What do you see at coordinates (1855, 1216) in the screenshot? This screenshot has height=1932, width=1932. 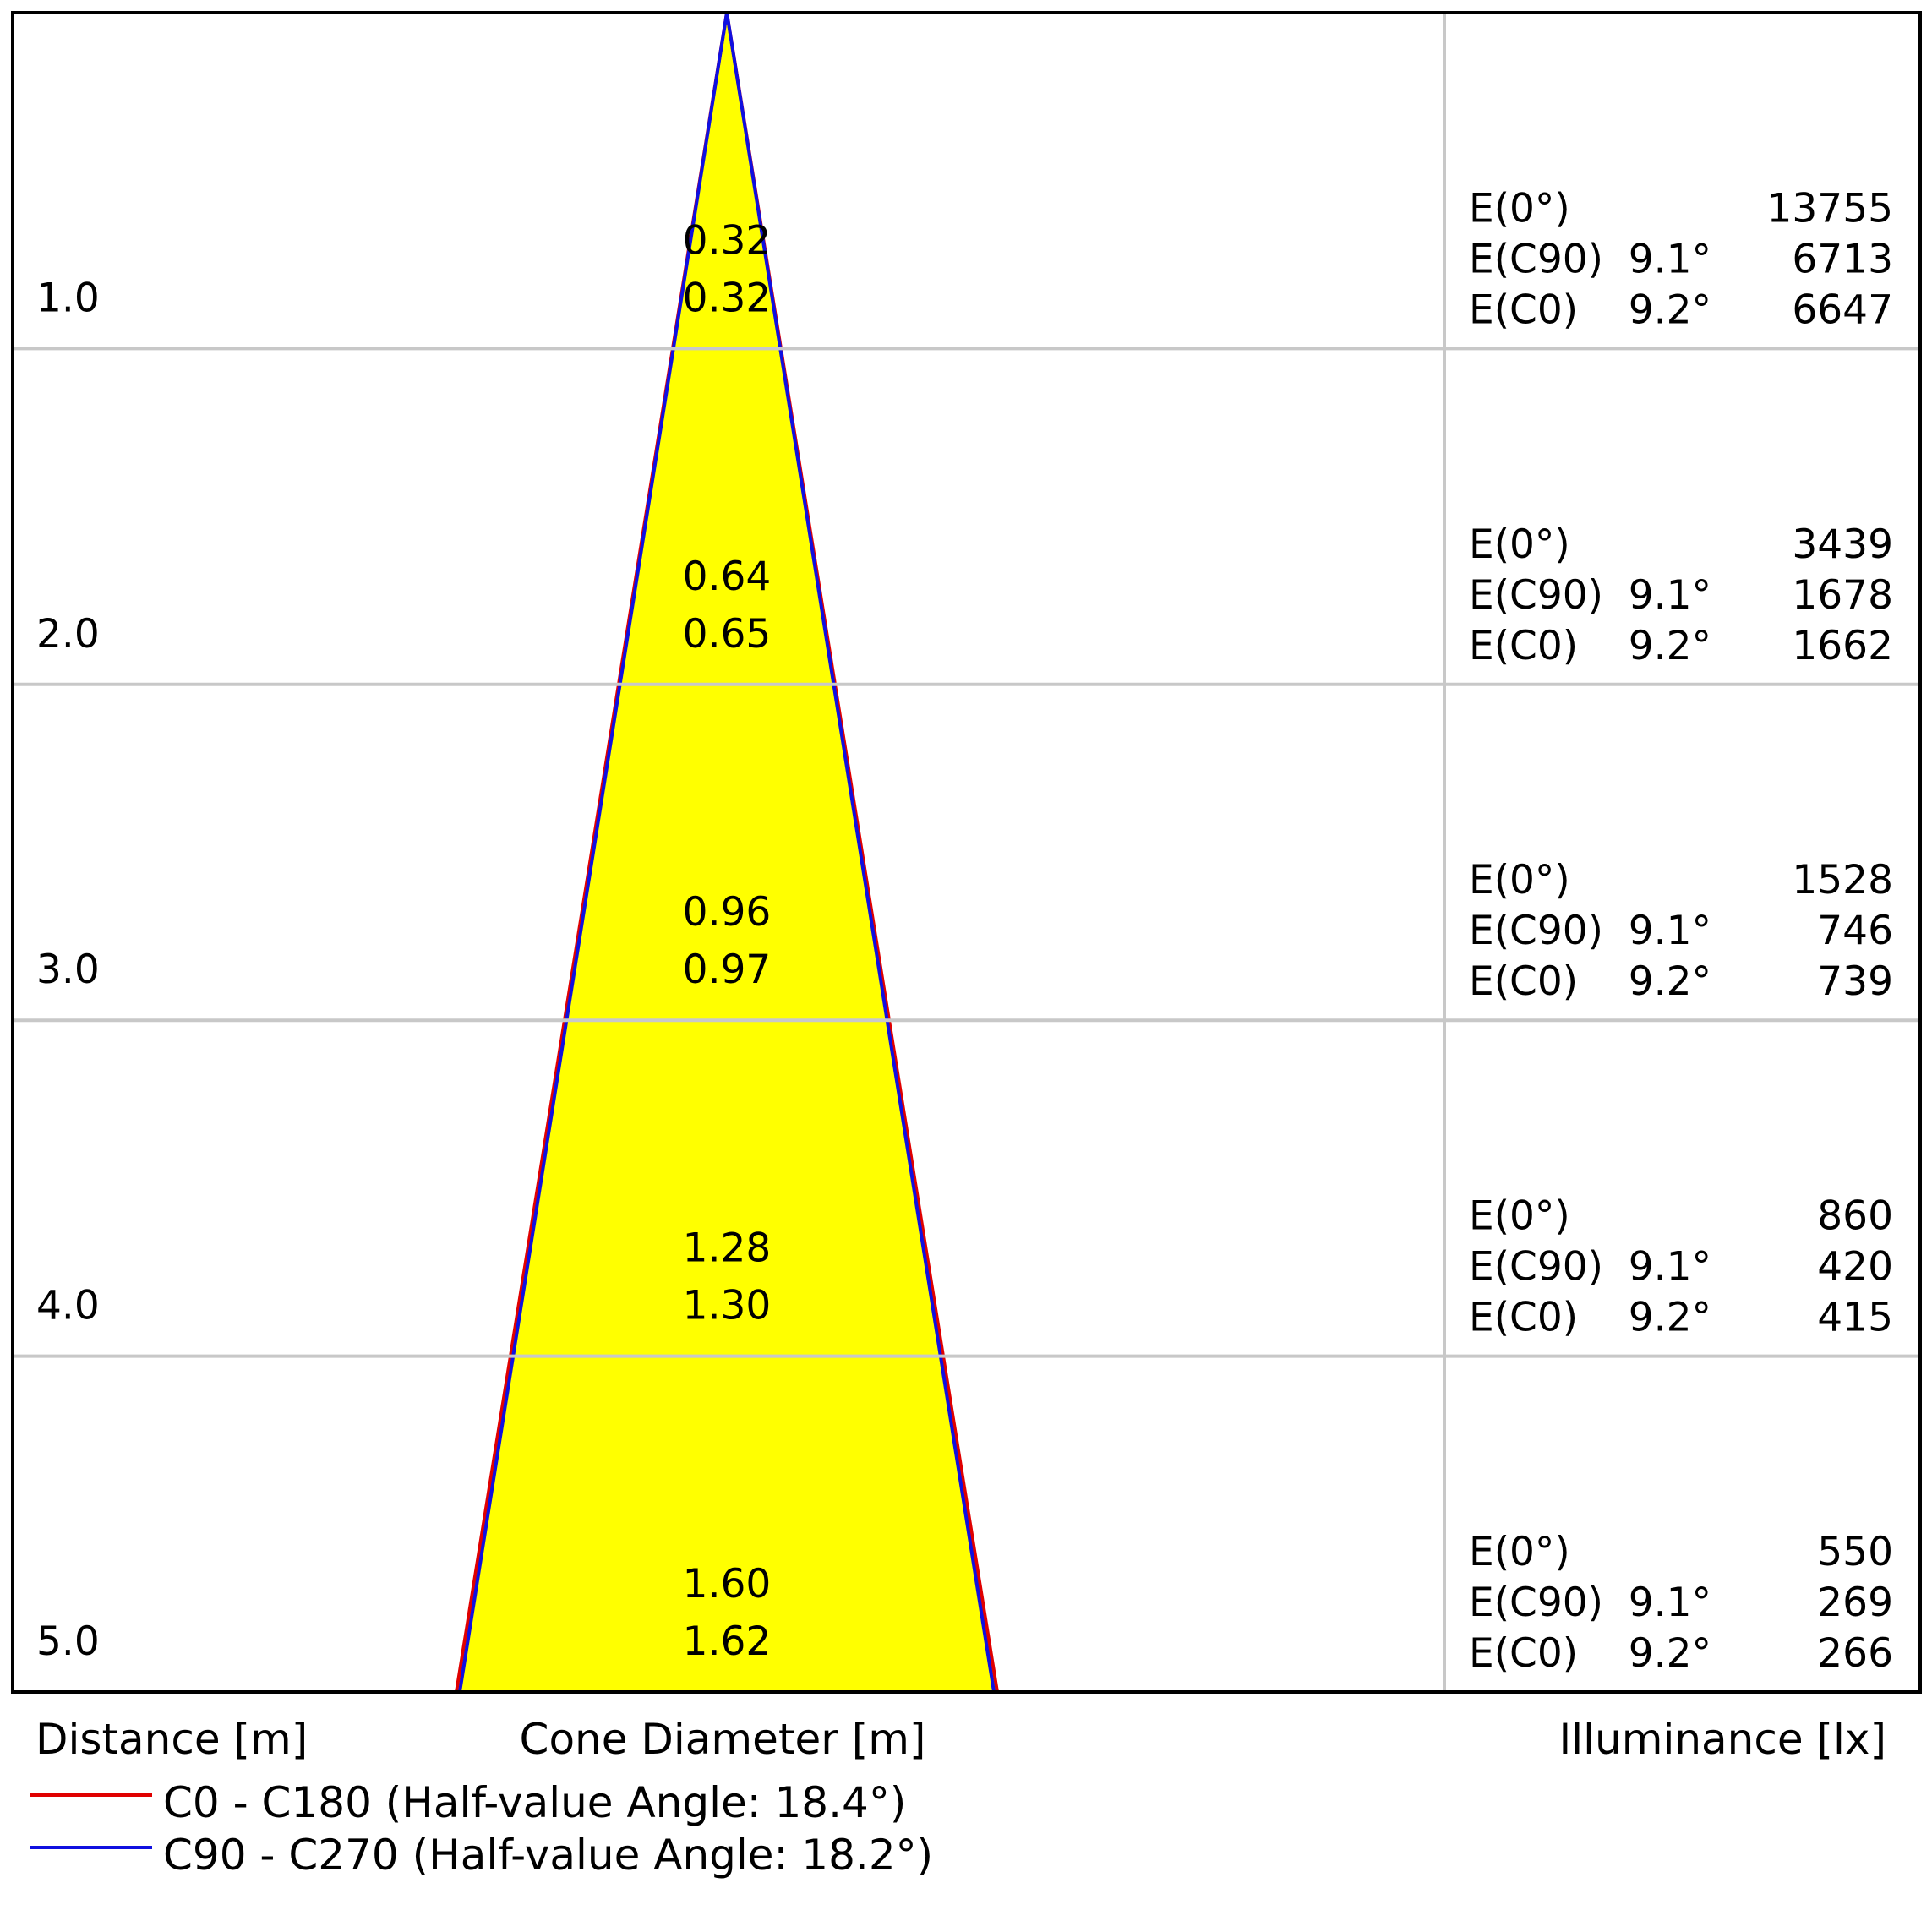 I see `illuminance-e0-value: 860` at bounding box center [1855, 1216].